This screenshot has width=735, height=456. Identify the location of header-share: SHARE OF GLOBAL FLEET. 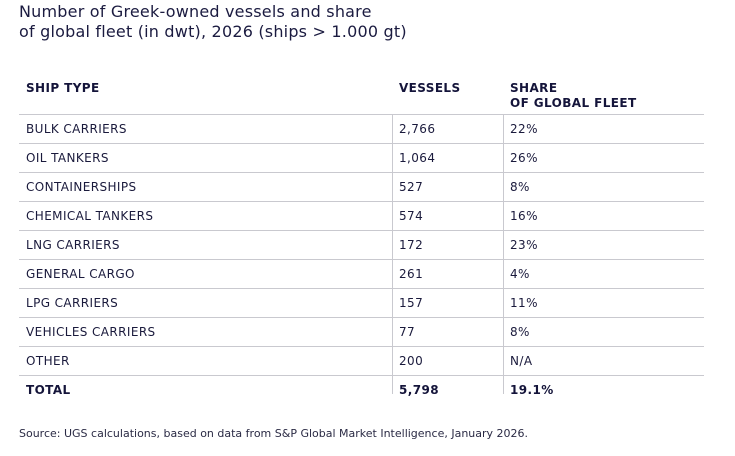
(573, 96).